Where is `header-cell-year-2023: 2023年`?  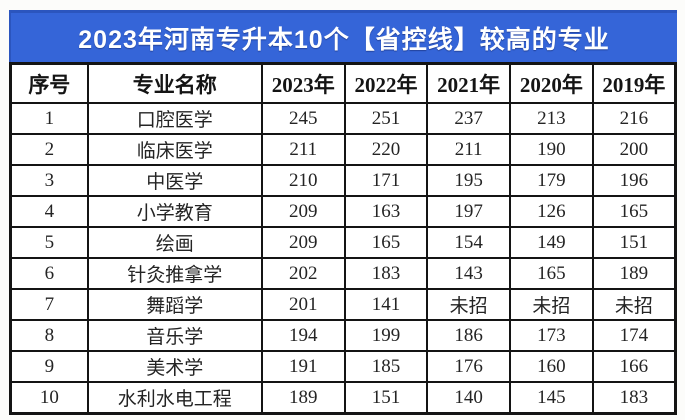
header-cell-year-2023: 2023年 is located at coordinates (303, 83).